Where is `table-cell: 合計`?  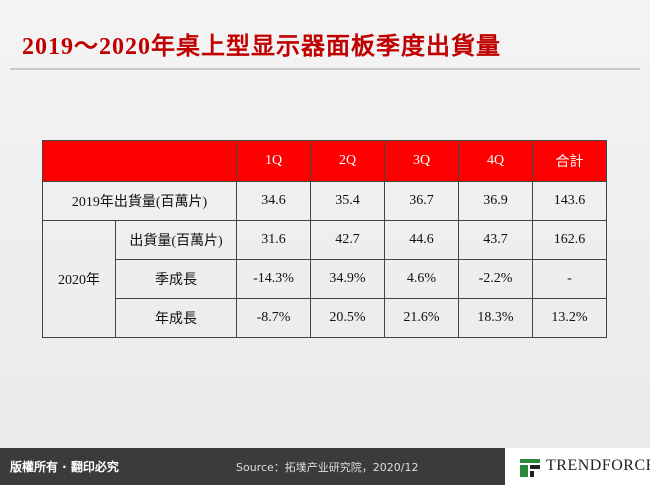
table-cell: 合計 is located at coordinates (569, 161).